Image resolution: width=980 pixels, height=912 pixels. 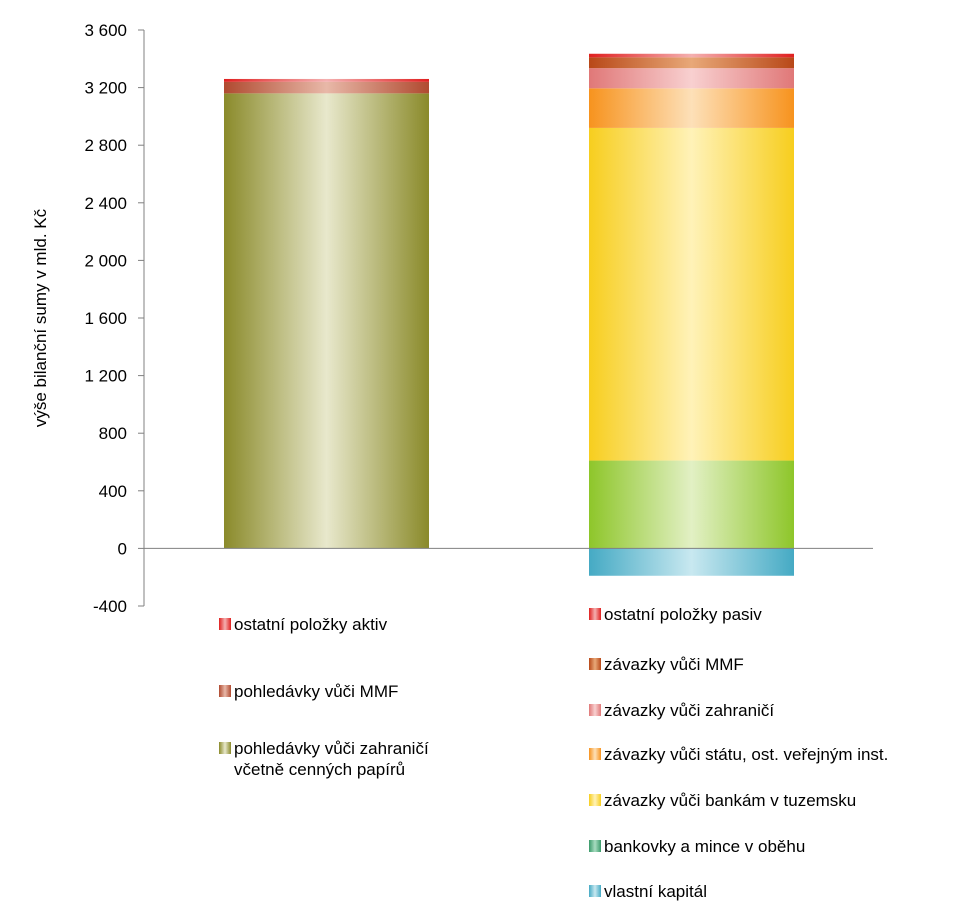 I want to click on y-tick-label: 1 200, so click(x=105, y=376).